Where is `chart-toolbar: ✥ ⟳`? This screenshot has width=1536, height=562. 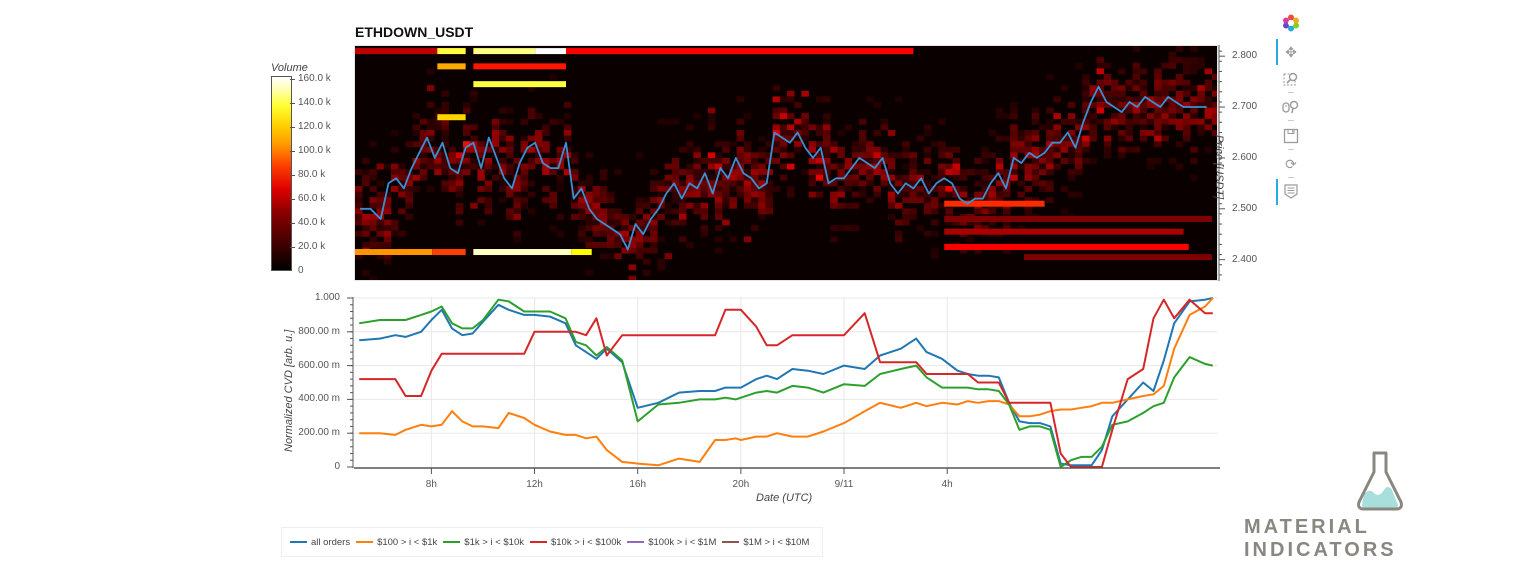 chart-toolbar: ✥ ⟳ is located at coordinates (1291, 112).